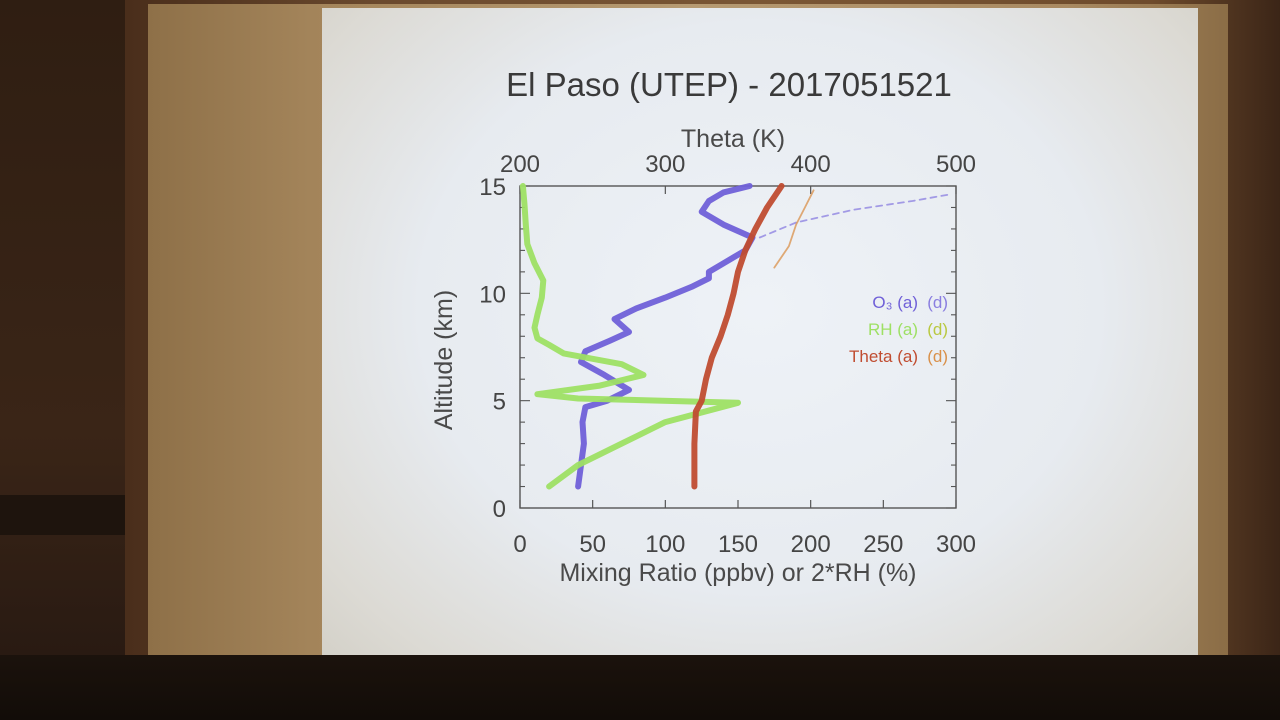 This screenshot has width=1280, height=720. I want to click on y-tick-label: 10, so click(492, 294).